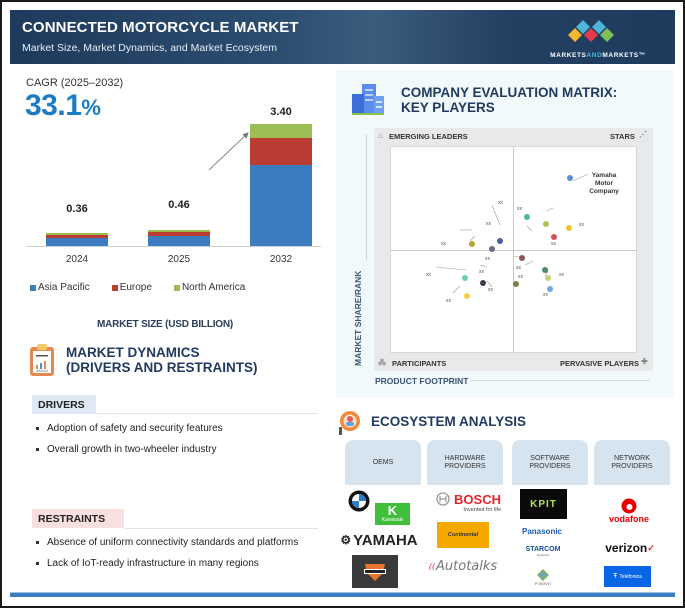 The image size is (685, 608). What do you see at coordinates (207, 413) in the screenshot?
I see `drivers-divider` at bounding box center [207, 413].